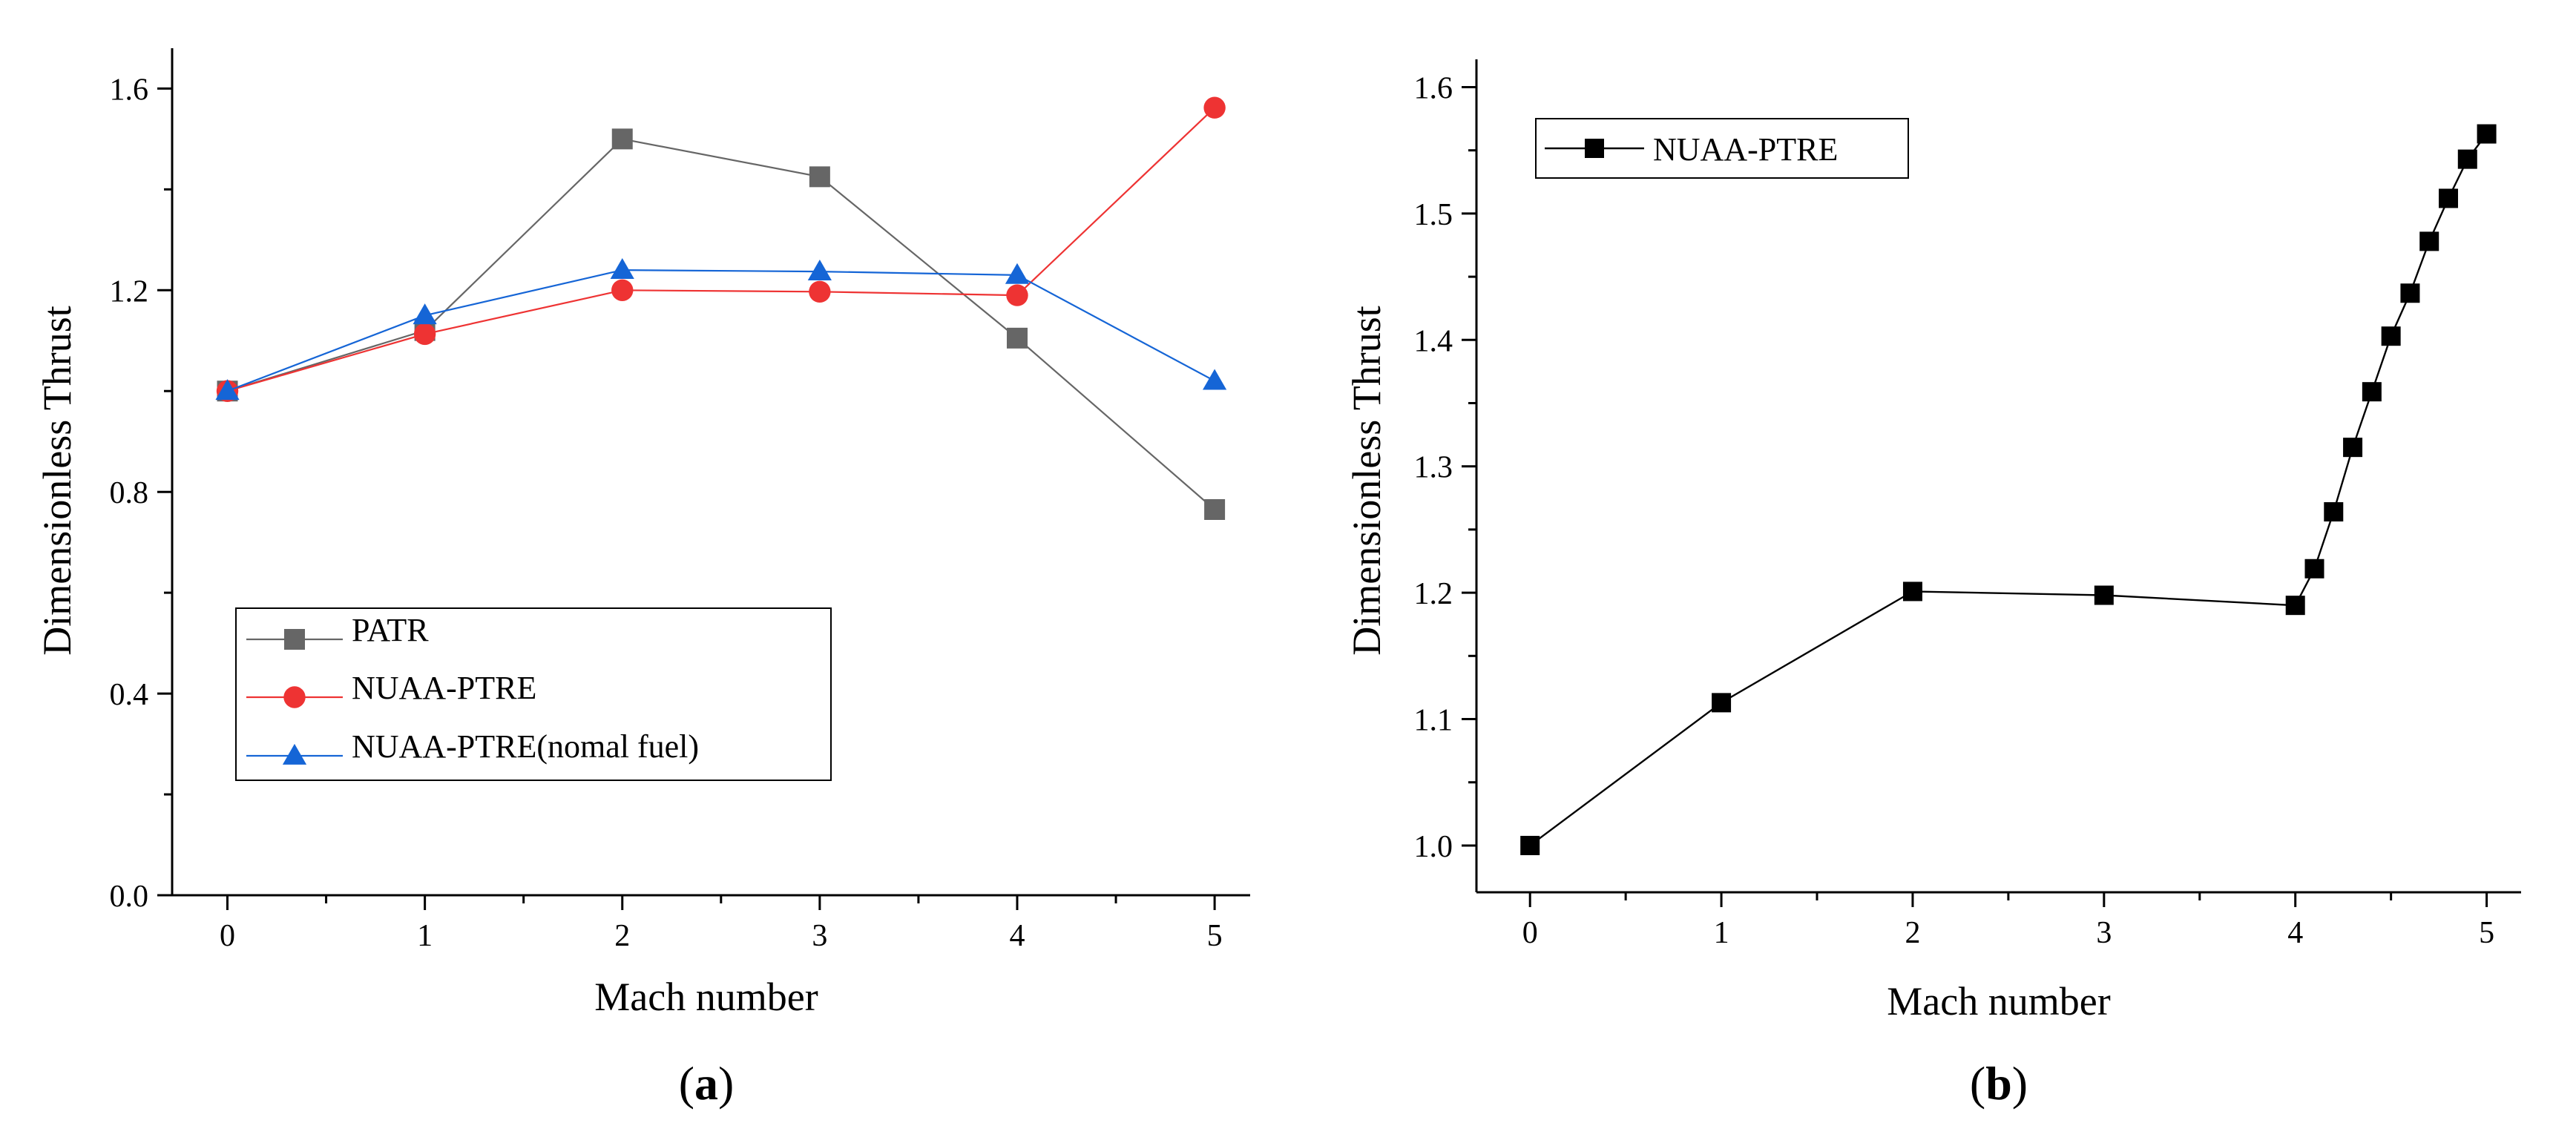 This screenshot has height=1140, width=2576. What do you see at coordinates (1433, 594) in the screenshot?
I see `chart-b-y-tick-label: 1.2` at bounding box center [1433, 594].